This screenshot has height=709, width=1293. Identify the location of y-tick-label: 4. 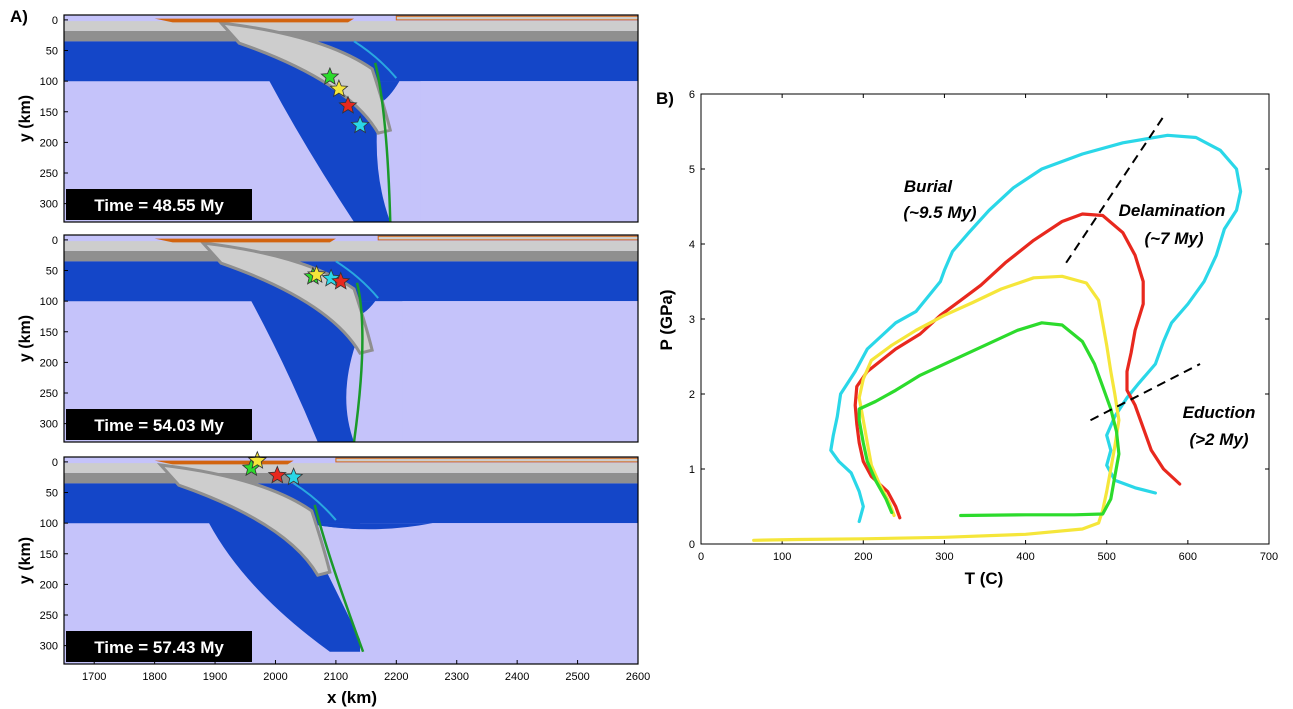
(692, 245).